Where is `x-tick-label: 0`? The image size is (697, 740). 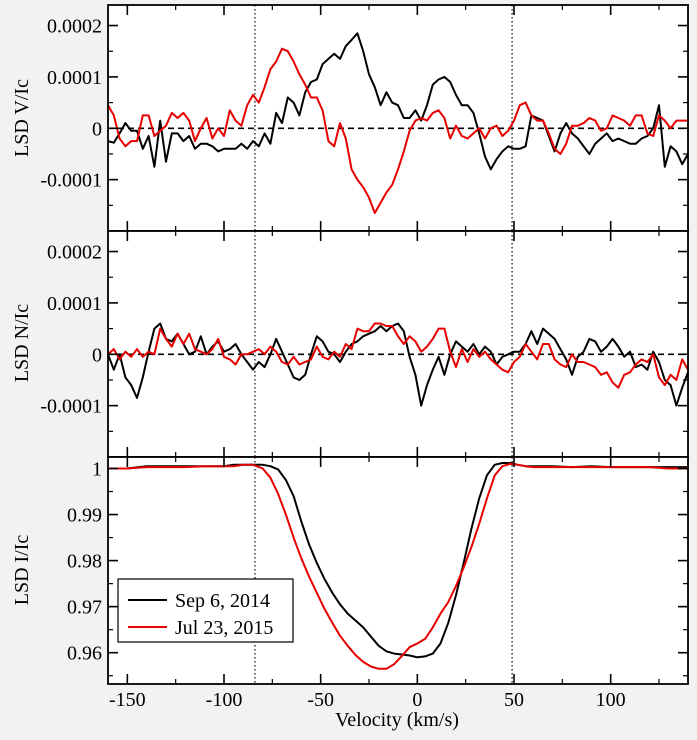 x-tick-label: 0 is located at coordinates (417, 700).